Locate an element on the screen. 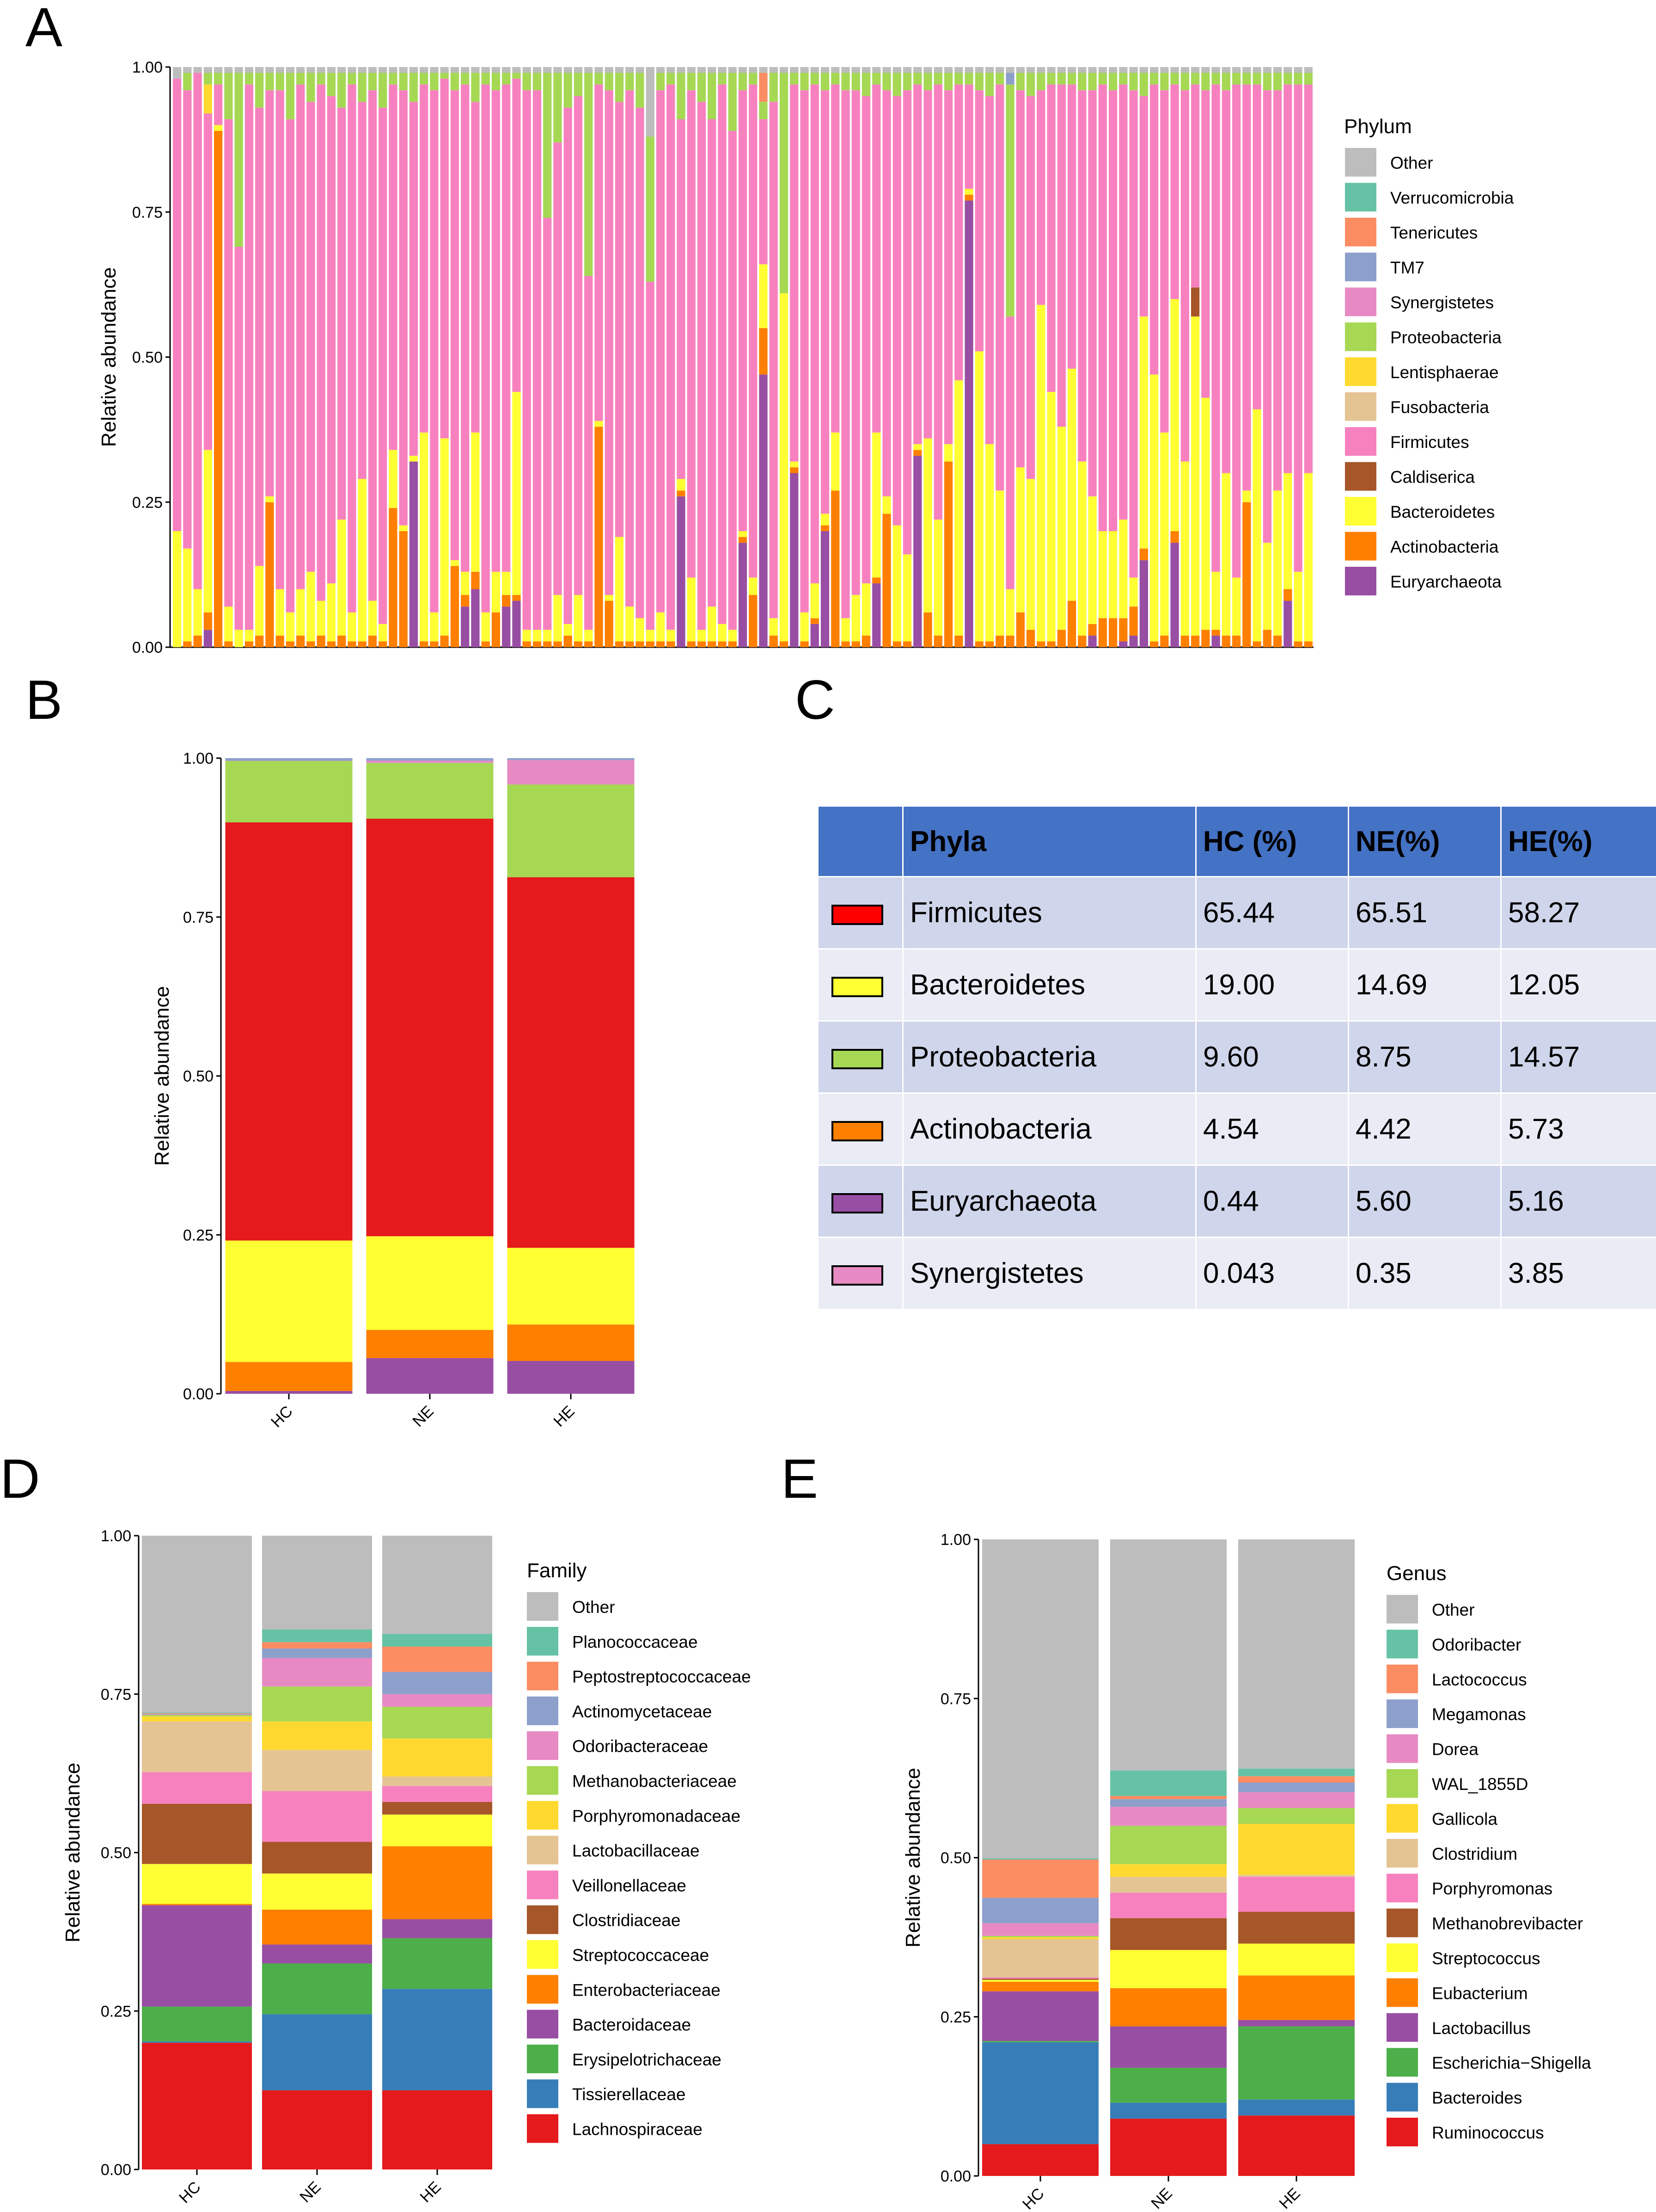 The image size is (1656, 2212). chart-b-y-tick-label: 0.75 is located at coordinates (198, 917).